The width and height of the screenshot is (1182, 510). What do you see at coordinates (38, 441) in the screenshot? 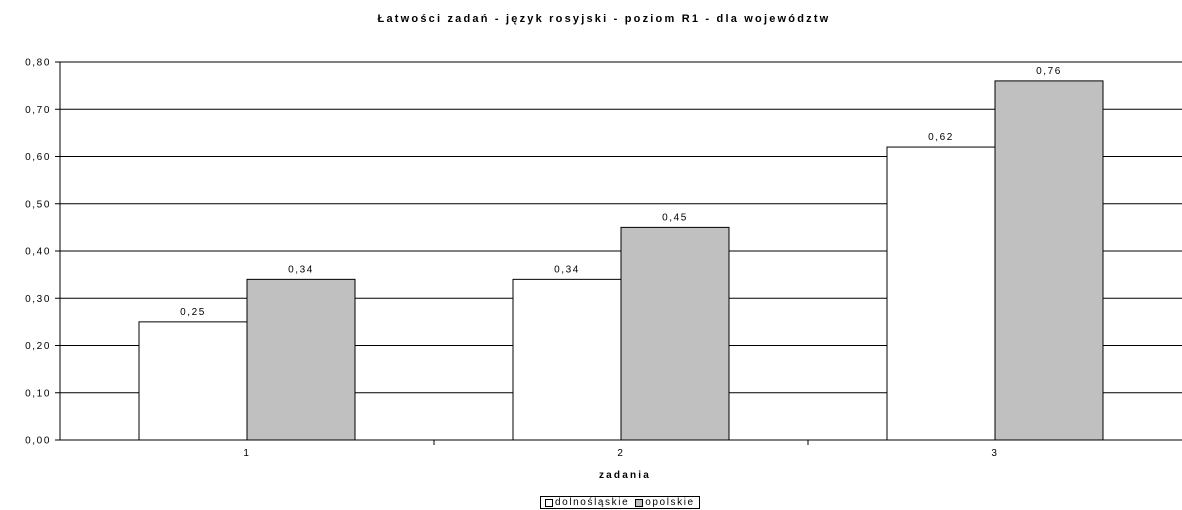
I see `y-tick-label: 0,00` at bounding box center [38, 441].